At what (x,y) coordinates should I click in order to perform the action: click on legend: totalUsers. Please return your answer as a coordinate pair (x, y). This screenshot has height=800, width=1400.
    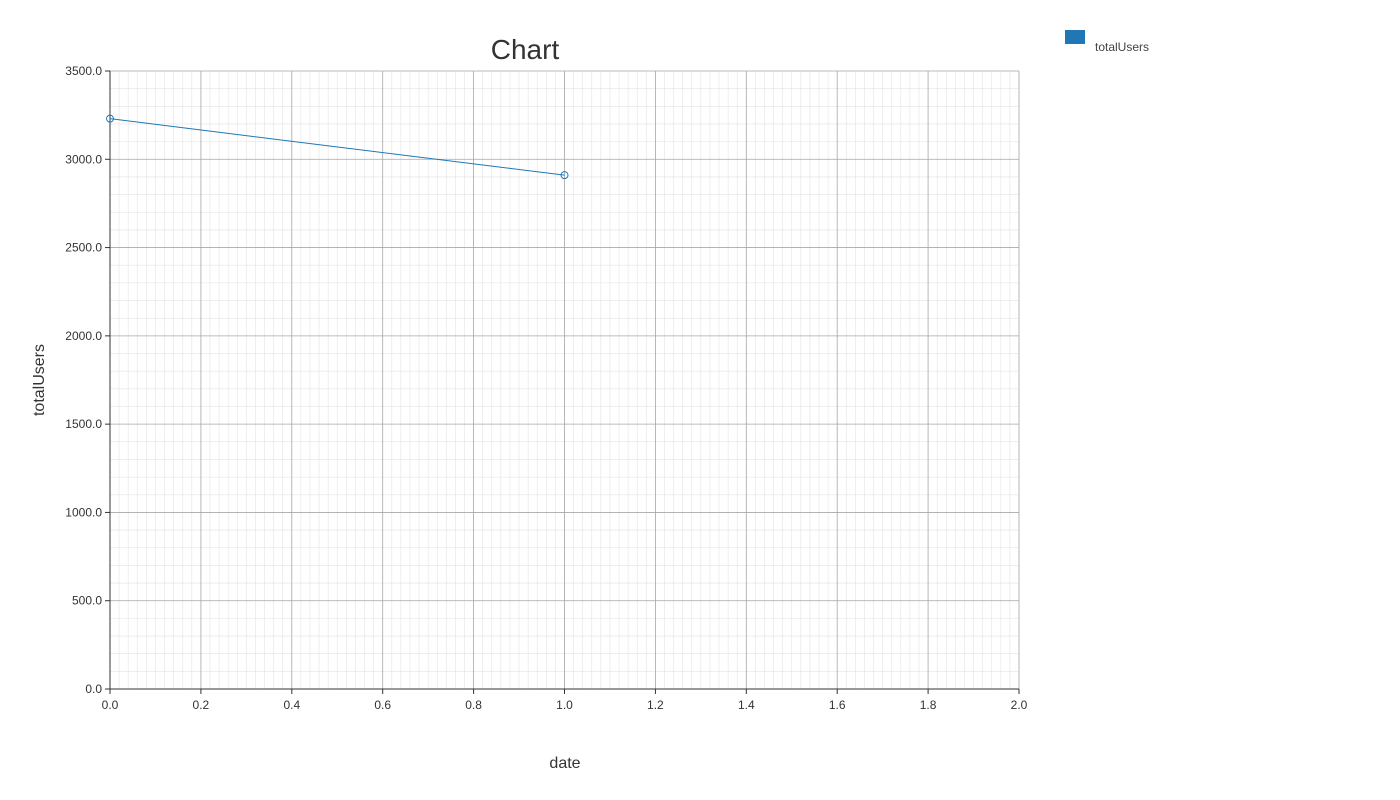
    Looking at the image, I should click on (1107, 42).